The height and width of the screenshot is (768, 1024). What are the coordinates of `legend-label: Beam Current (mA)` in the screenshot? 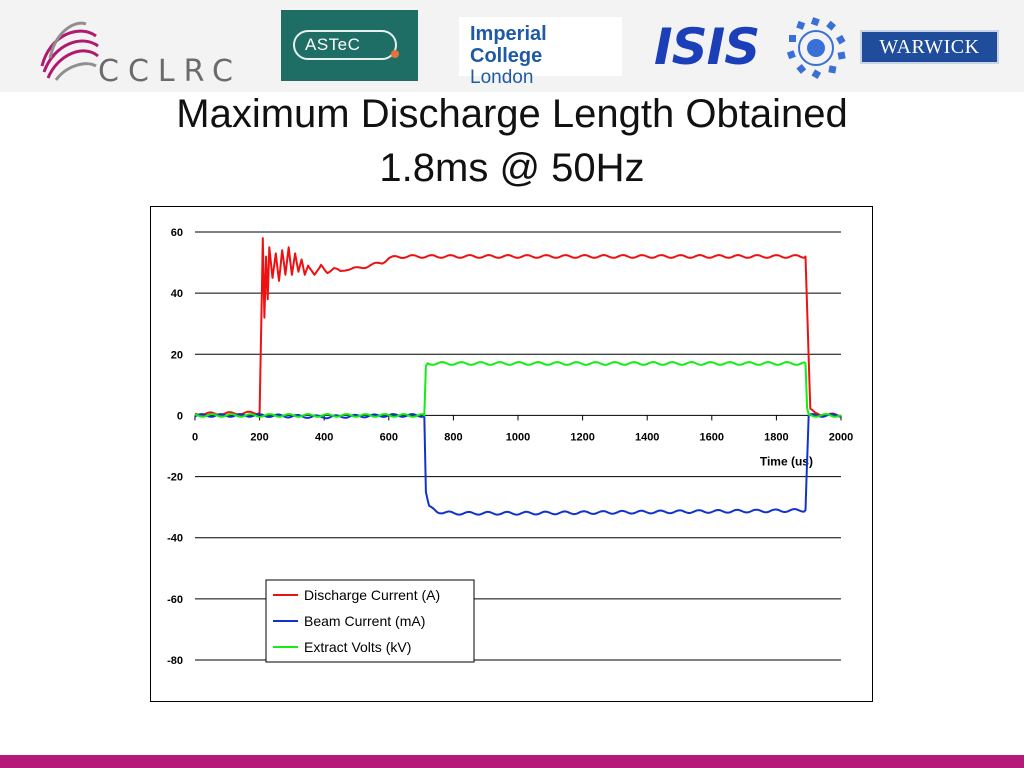 It's located at (364, 621).